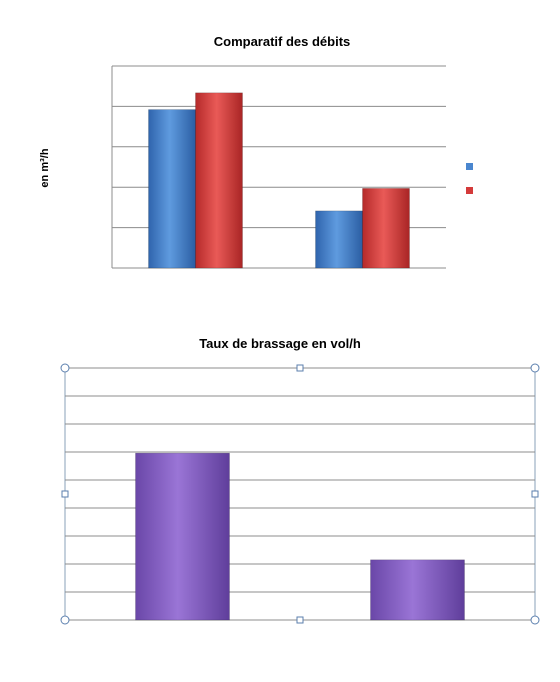 This screenshot has width=560, height=682. I want to click on legend-swatch-soufflage, so click(469, 166).